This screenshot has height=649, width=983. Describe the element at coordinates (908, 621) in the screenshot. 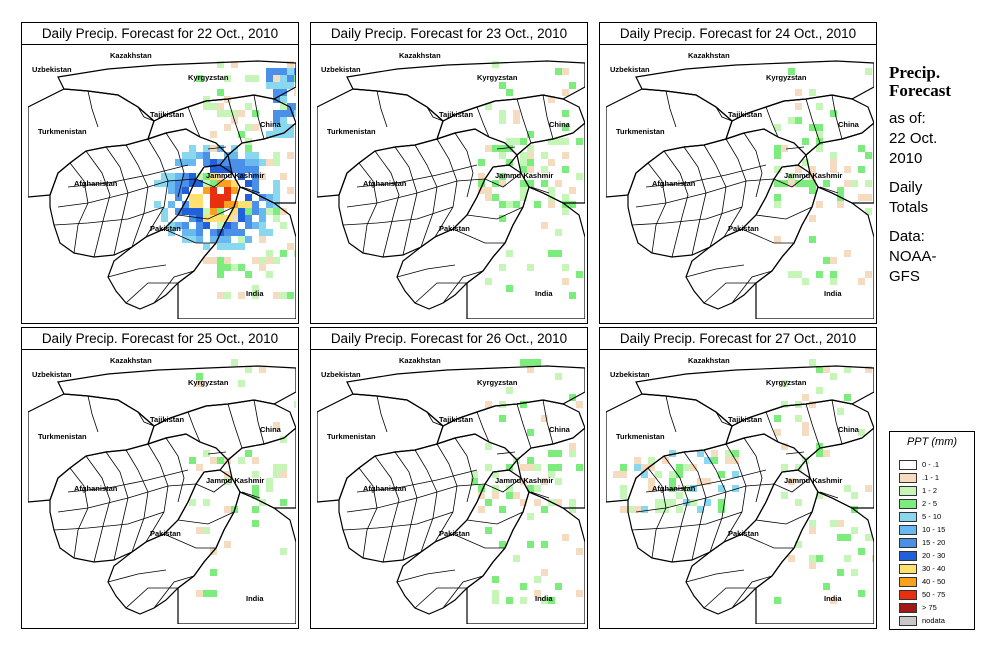

I see `legend-swatch` at that location.